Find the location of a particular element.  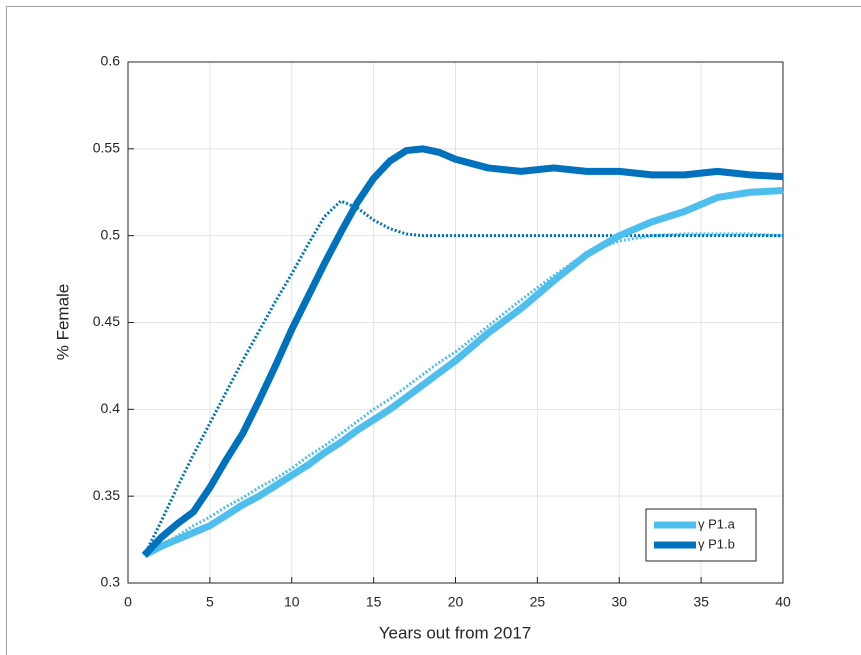

y-tick-label: 0.3 is located at coordinates (111, 582).